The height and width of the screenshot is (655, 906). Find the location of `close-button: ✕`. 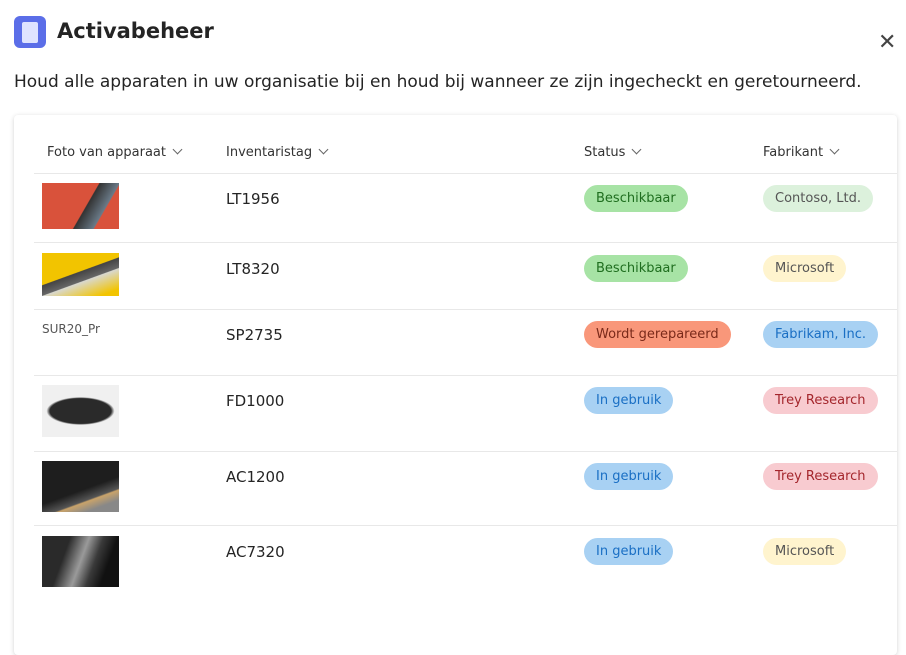

close-button: ✕ is located at coordinates (887, 42).